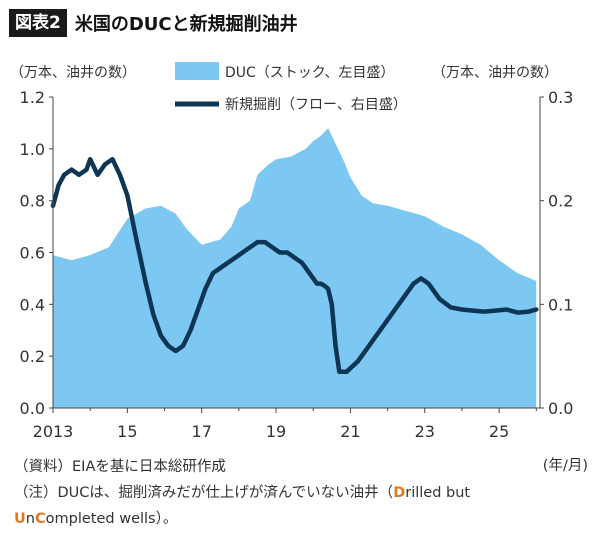 The width and height of the screenshot is (600, 543). Describe the element at coordinates (32, 356) in the screenshot. I see `left-tick-label: 0.2` at that location.